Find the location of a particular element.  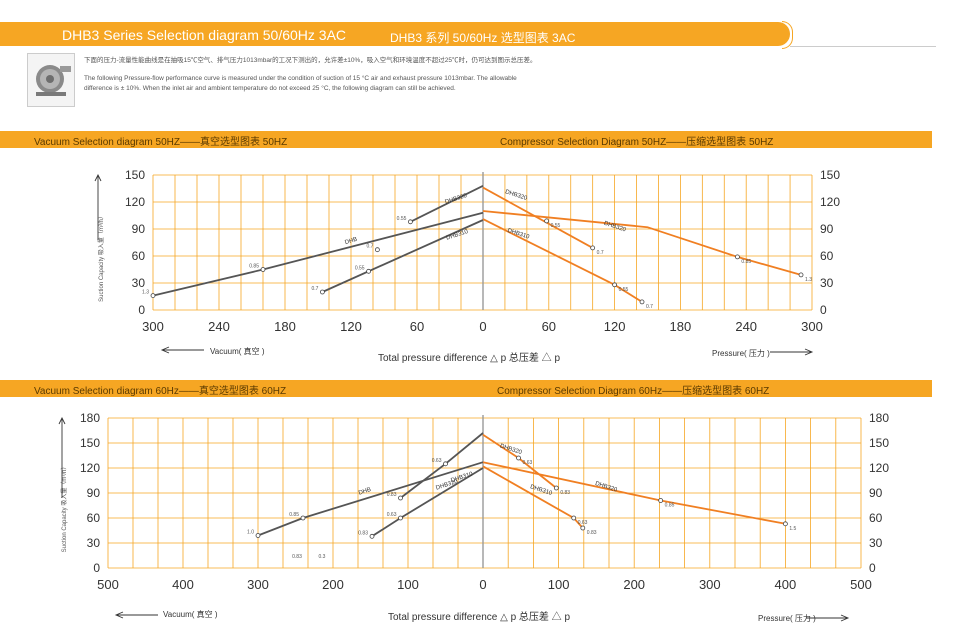

chart0-xtick-right: 180 is located at coordinates (681, 326).